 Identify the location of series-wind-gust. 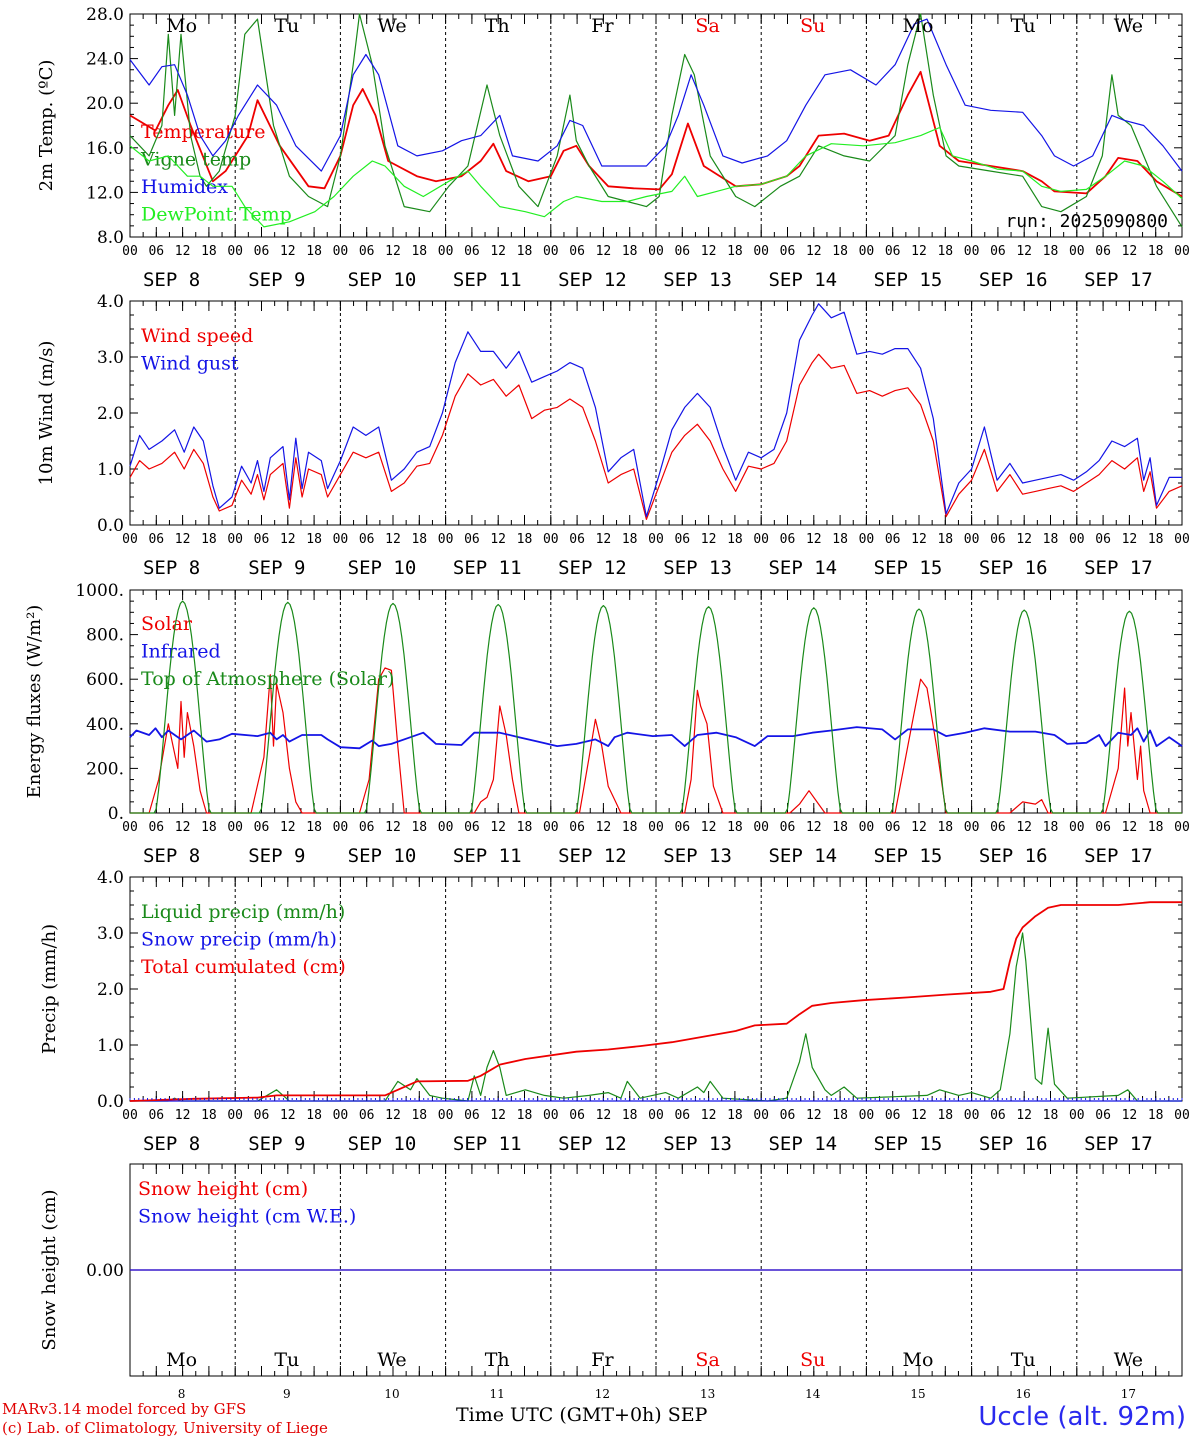
(655, 410).